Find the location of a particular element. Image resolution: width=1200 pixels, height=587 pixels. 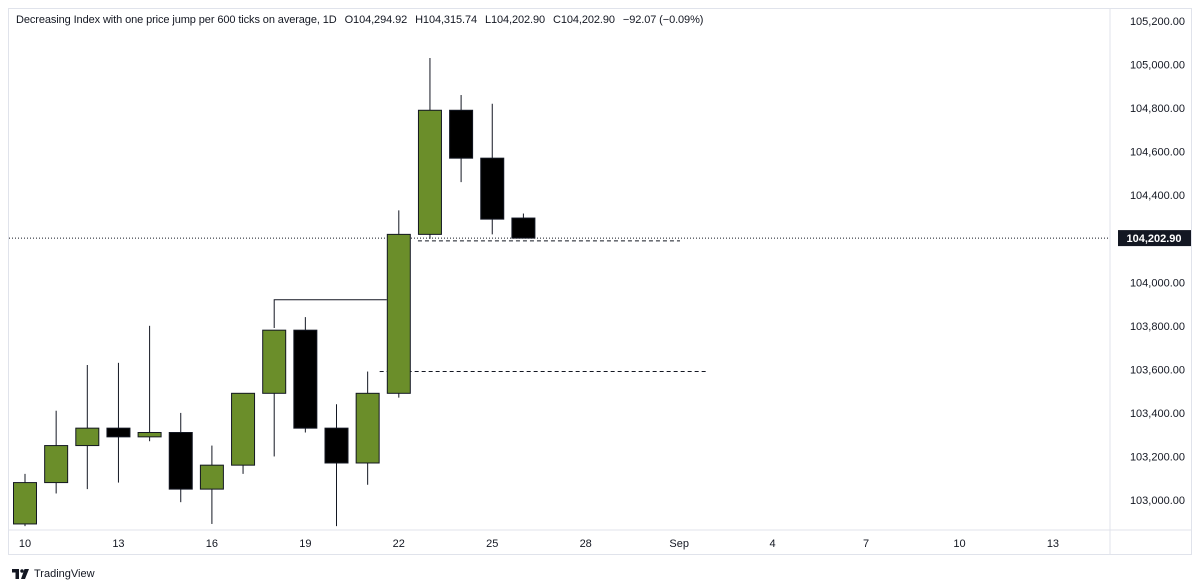

x-tick-label: 19 is located at coordinates (305, 544).